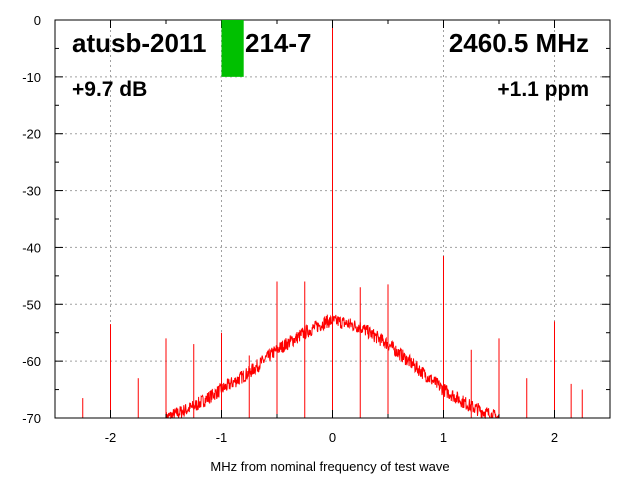 The image size is (640, 480). What do you see at coordinates (111, 437) in the screenshot?
I see `x-tick-label: -2` at bounding box center [111, 437].